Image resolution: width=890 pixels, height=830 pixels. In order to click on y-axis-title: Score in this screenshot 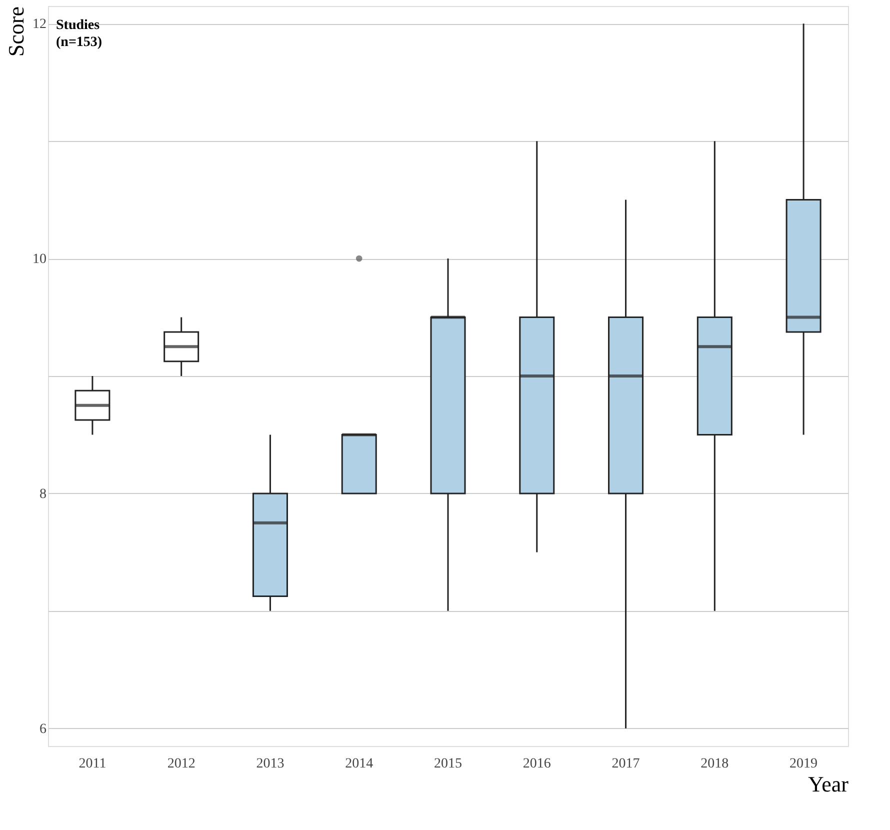, I will do `click(16, 31)`.